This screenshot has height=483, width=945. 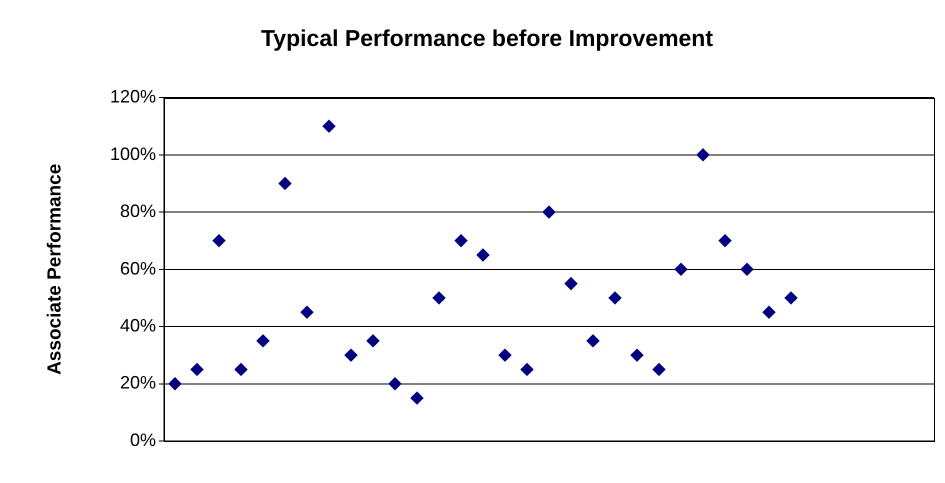 What do you see at coordinates (138, 326) in the screenshot?
I see `y-tick-label: 40%` at bounding box center [138, 326].